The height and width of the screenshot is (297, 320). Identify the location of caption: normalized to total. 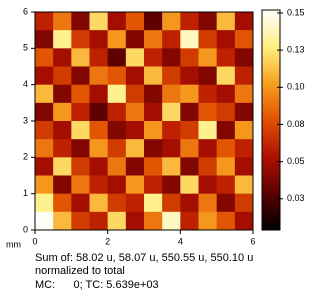
(80, 271).